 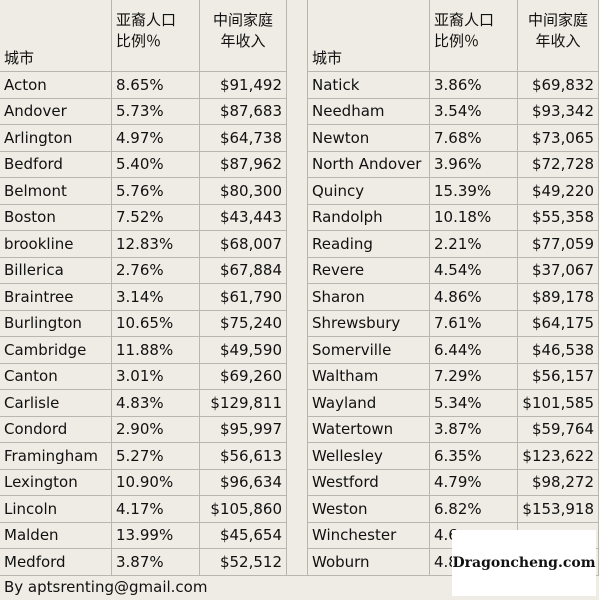 I want to click on table-cell: 4.83%, so click(x=156, y=403).